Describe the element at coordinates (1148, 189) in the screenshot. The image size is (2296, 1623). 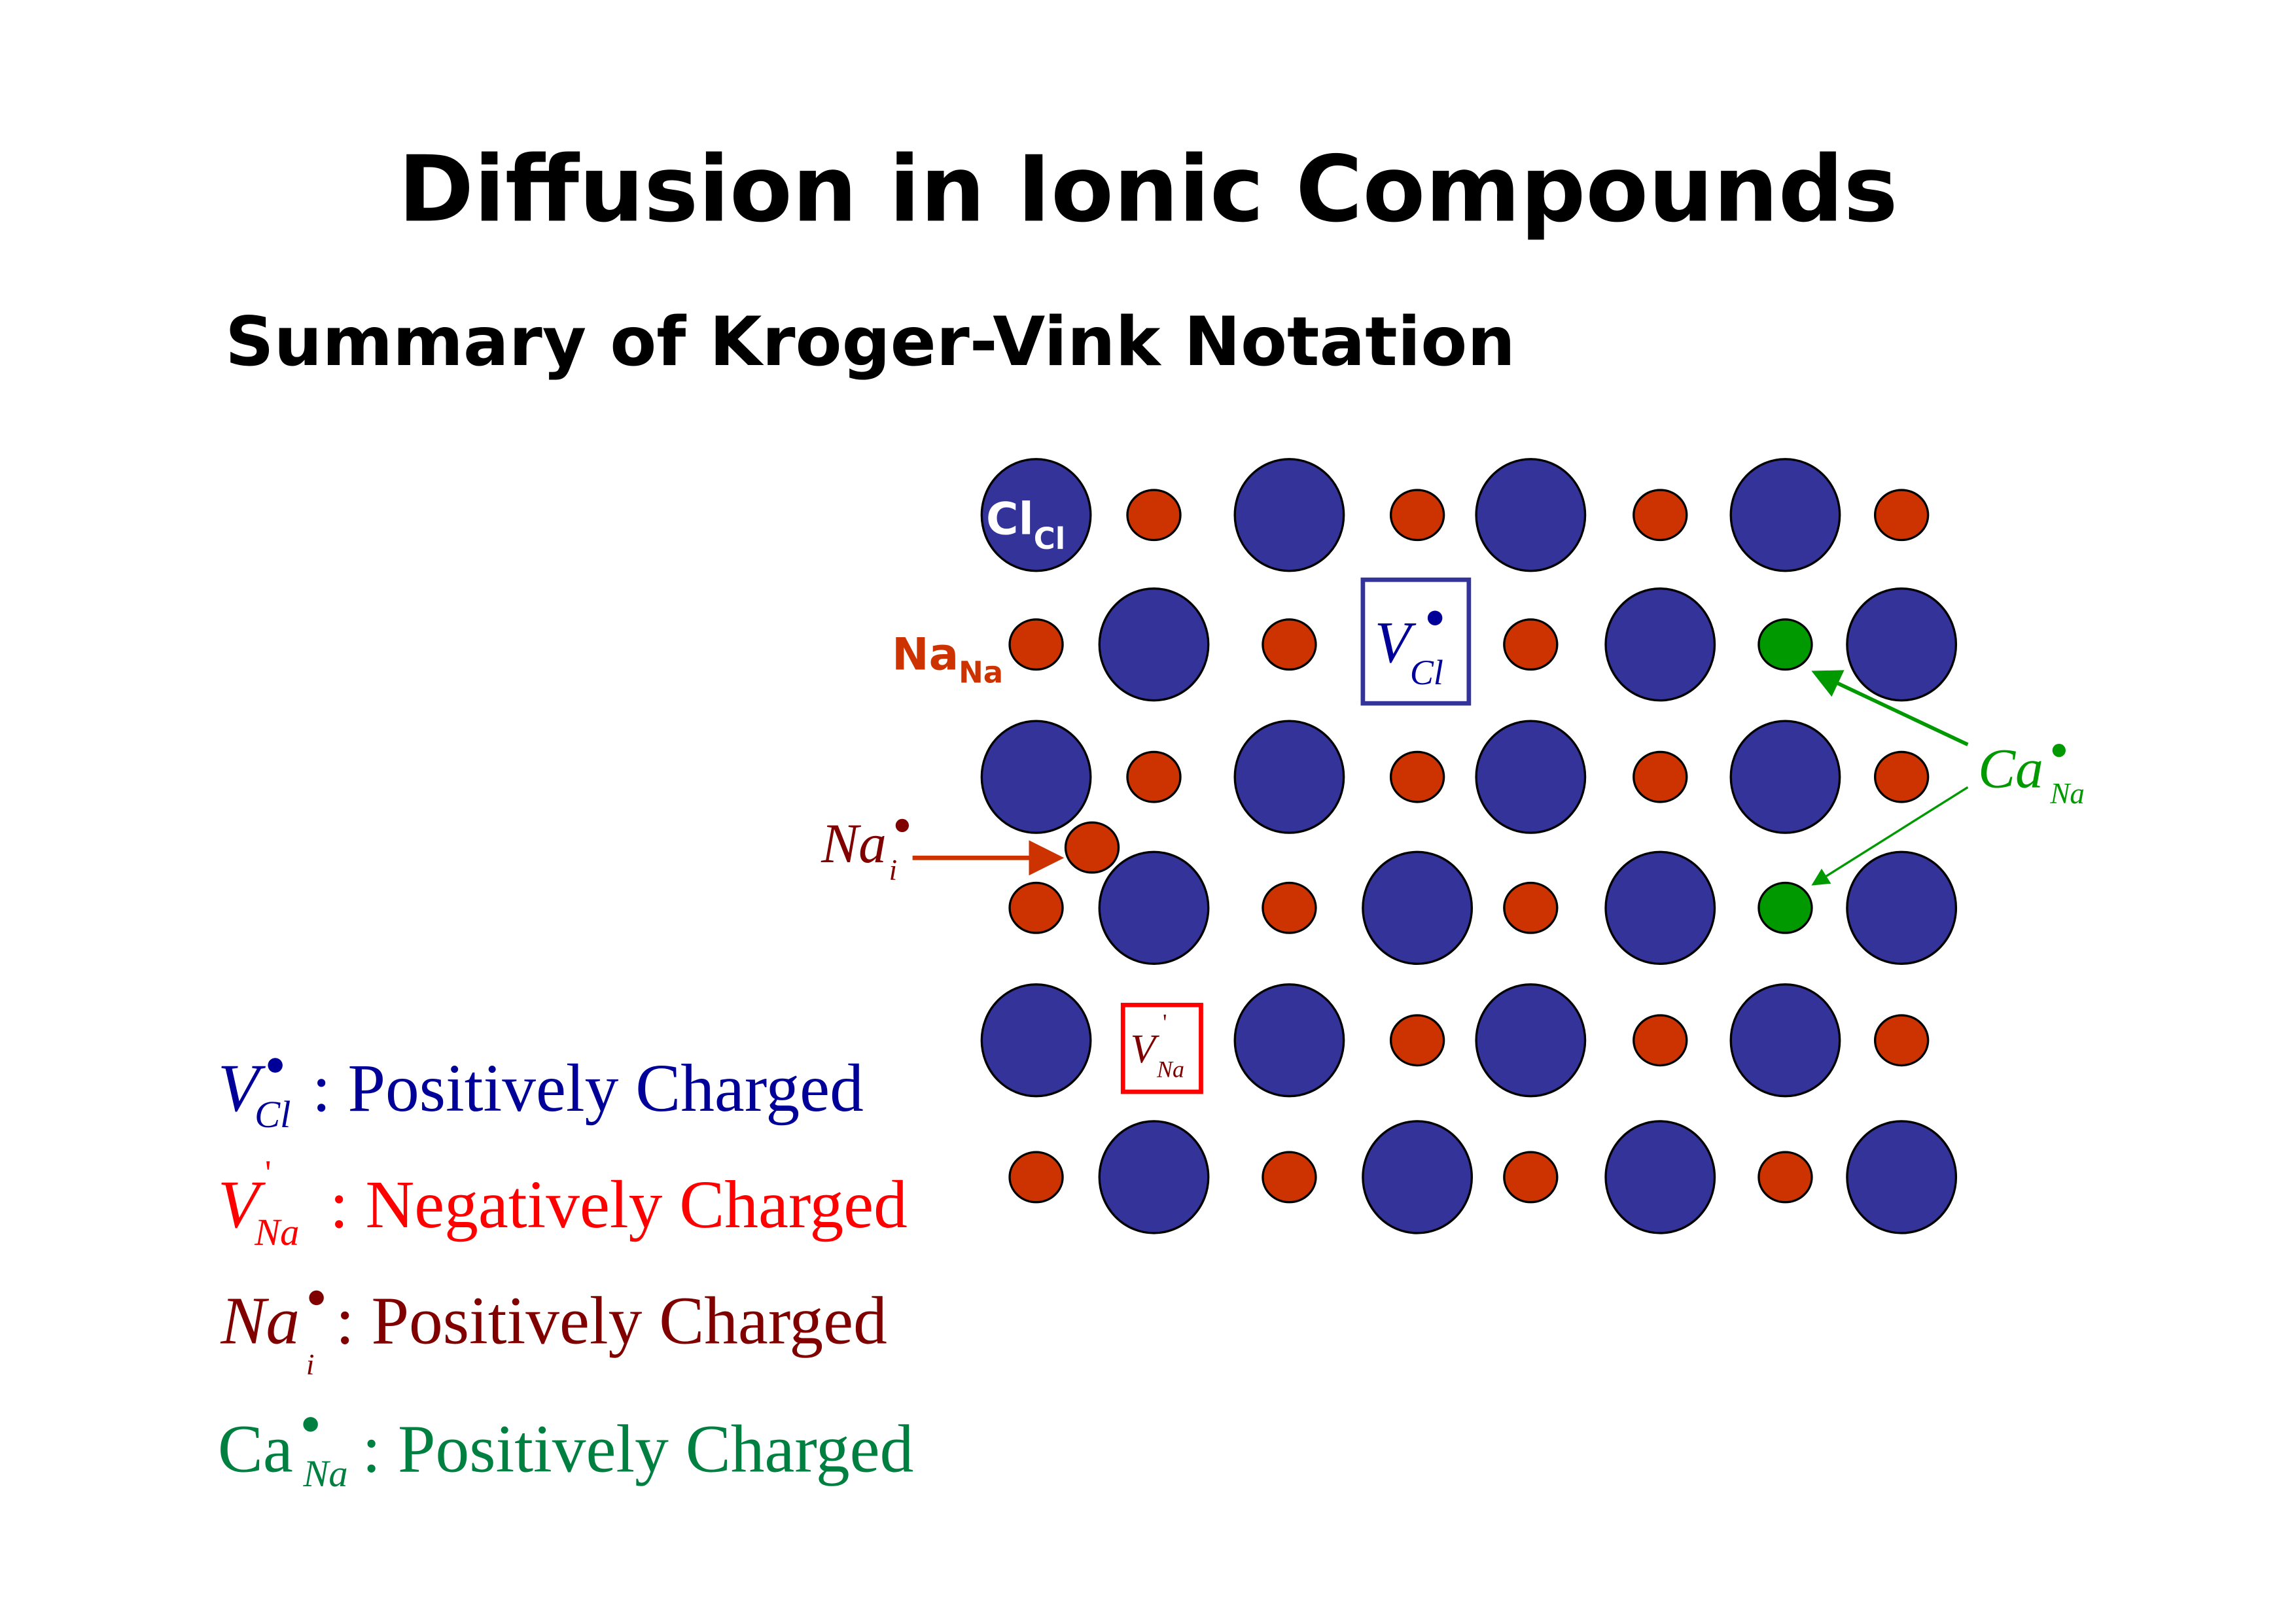
I see `page-title: Diffusion in Ionic Compounds` at that location.